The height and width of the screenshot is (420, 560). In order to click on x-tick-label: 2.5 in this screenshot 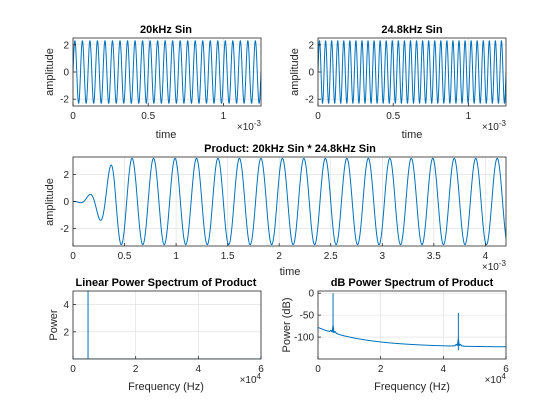, I will do `click(331, 256)`.